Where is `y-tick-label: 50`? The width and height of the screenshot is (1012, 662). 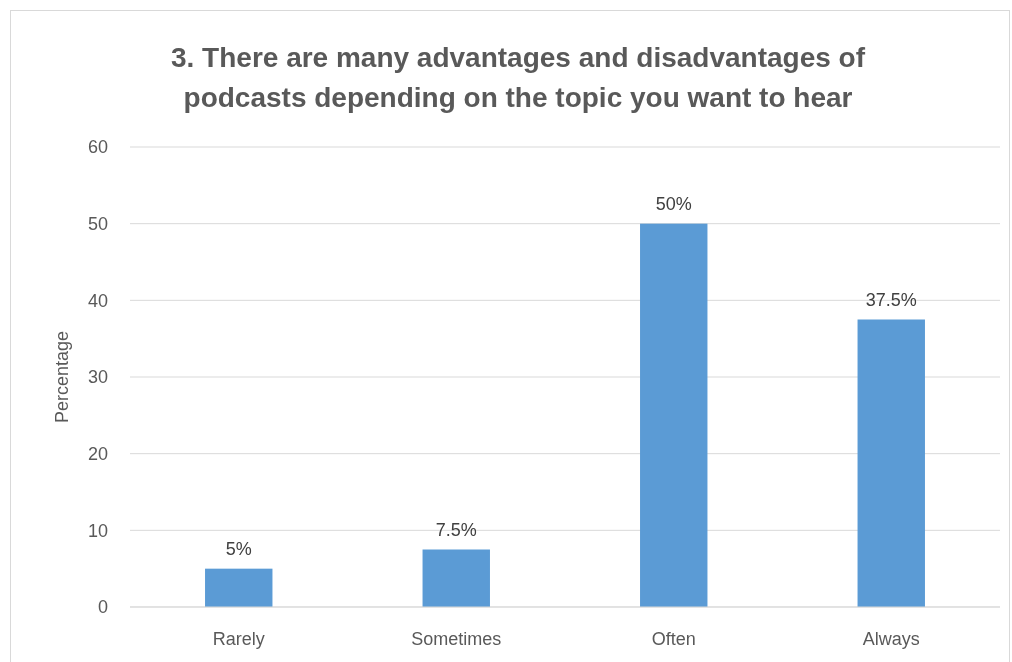
y-tick-label: 50 is located at coordinates (97, 223).